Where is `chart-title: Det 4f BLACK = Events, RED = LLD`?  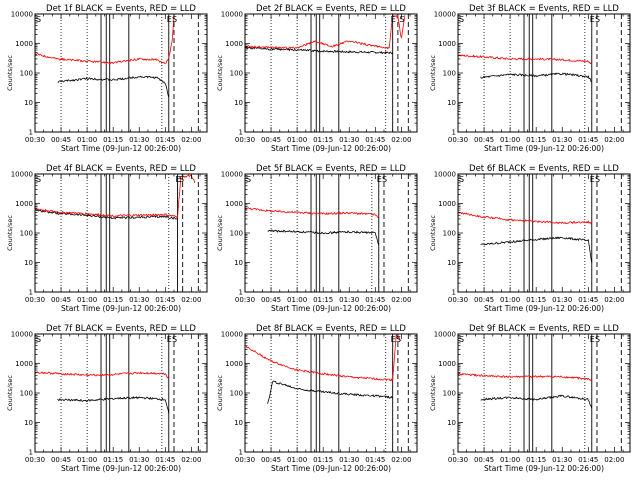 chart-title: Det 4f BLACK = Events, RED = LLD is located at coordinates (121, 169).